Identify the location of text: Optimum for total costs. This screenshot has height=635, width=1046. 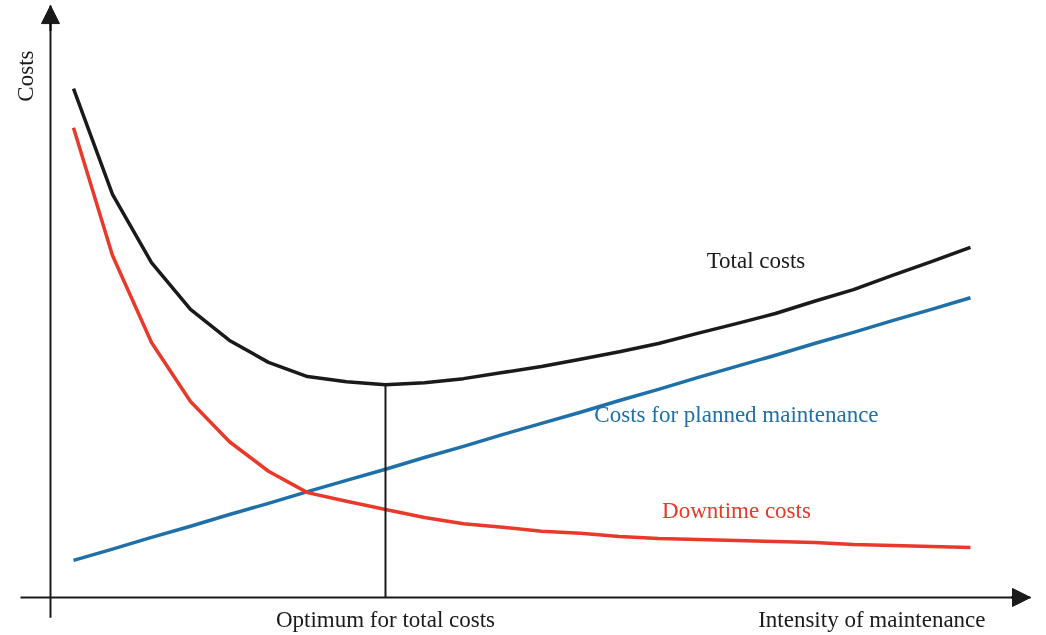
(385, 620).